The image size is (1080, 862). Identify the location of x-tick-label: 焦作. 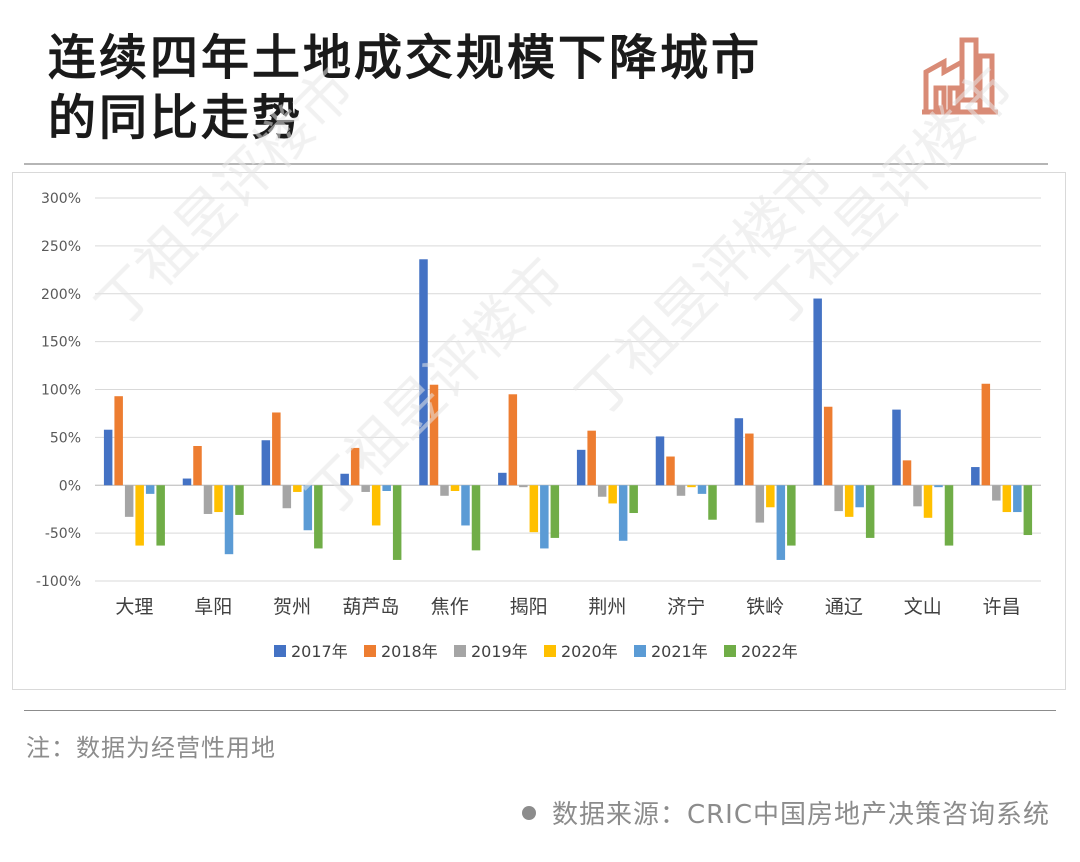
(450, 607).